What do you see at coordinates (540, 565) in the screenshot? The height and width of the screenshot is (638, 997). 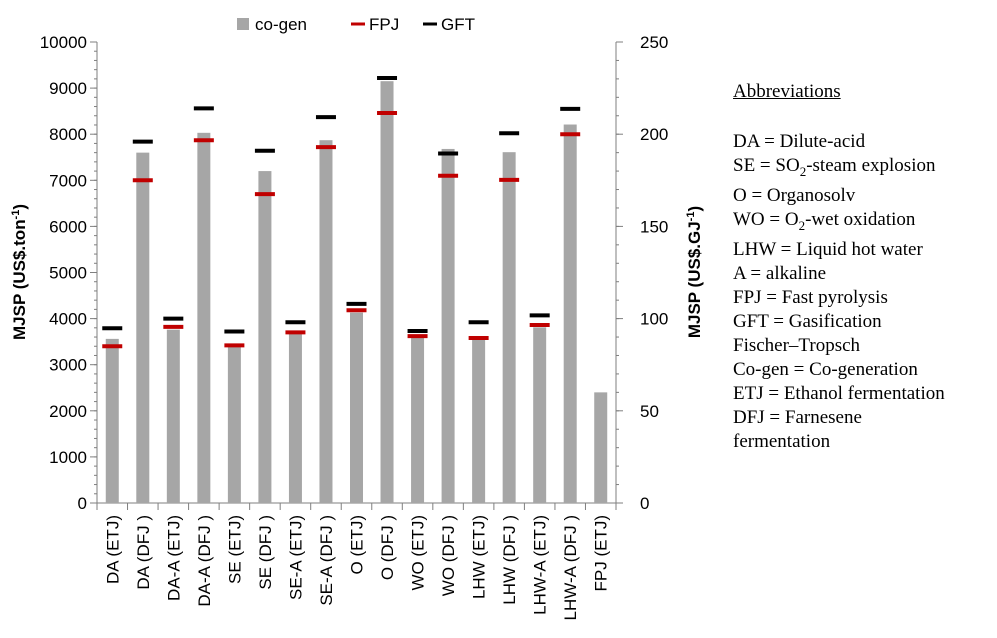 I see `x-tick-label: LHW-A (ETJ)` at bounding box center [540, 565].